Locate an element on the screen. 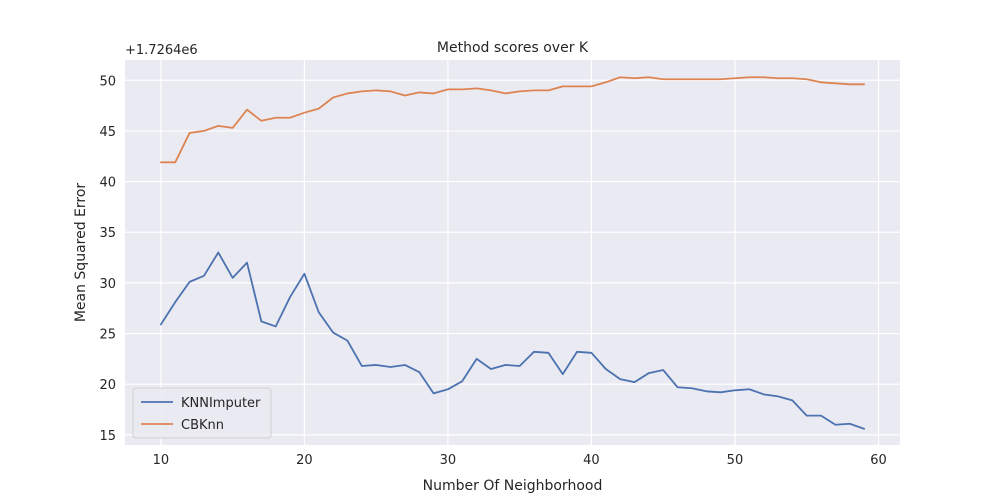 This screenshot has height=500, width=1000. y-tick-label: 20 is located at coordinates (107, 385).